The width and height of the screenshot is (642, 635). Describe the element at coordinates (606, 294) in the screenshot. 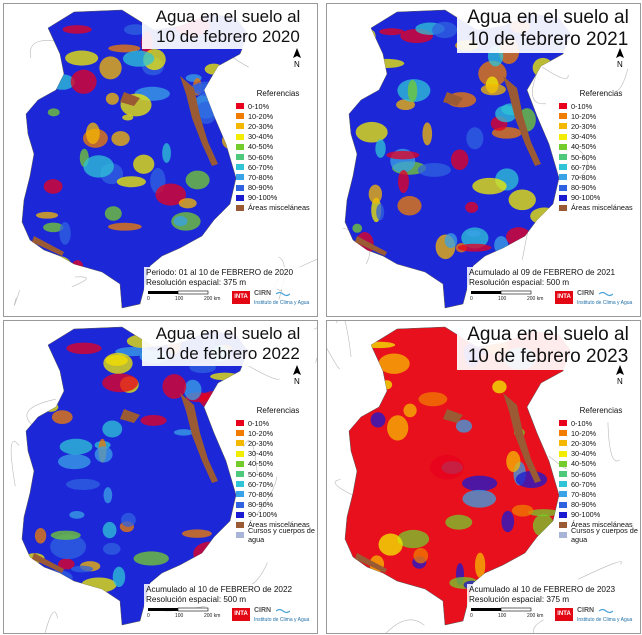

I see `water-wave-icon` at that location.